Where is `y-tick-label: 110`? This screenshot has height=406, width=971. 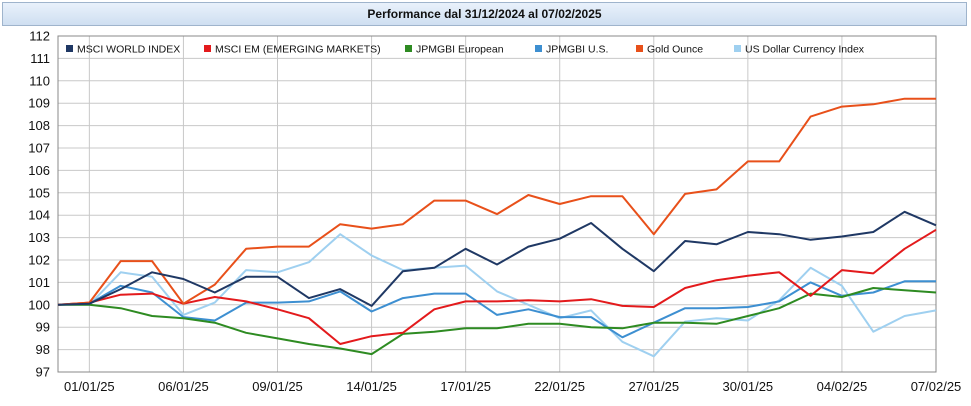 y-tick-label: 110 is located at coordinates (39, 80).